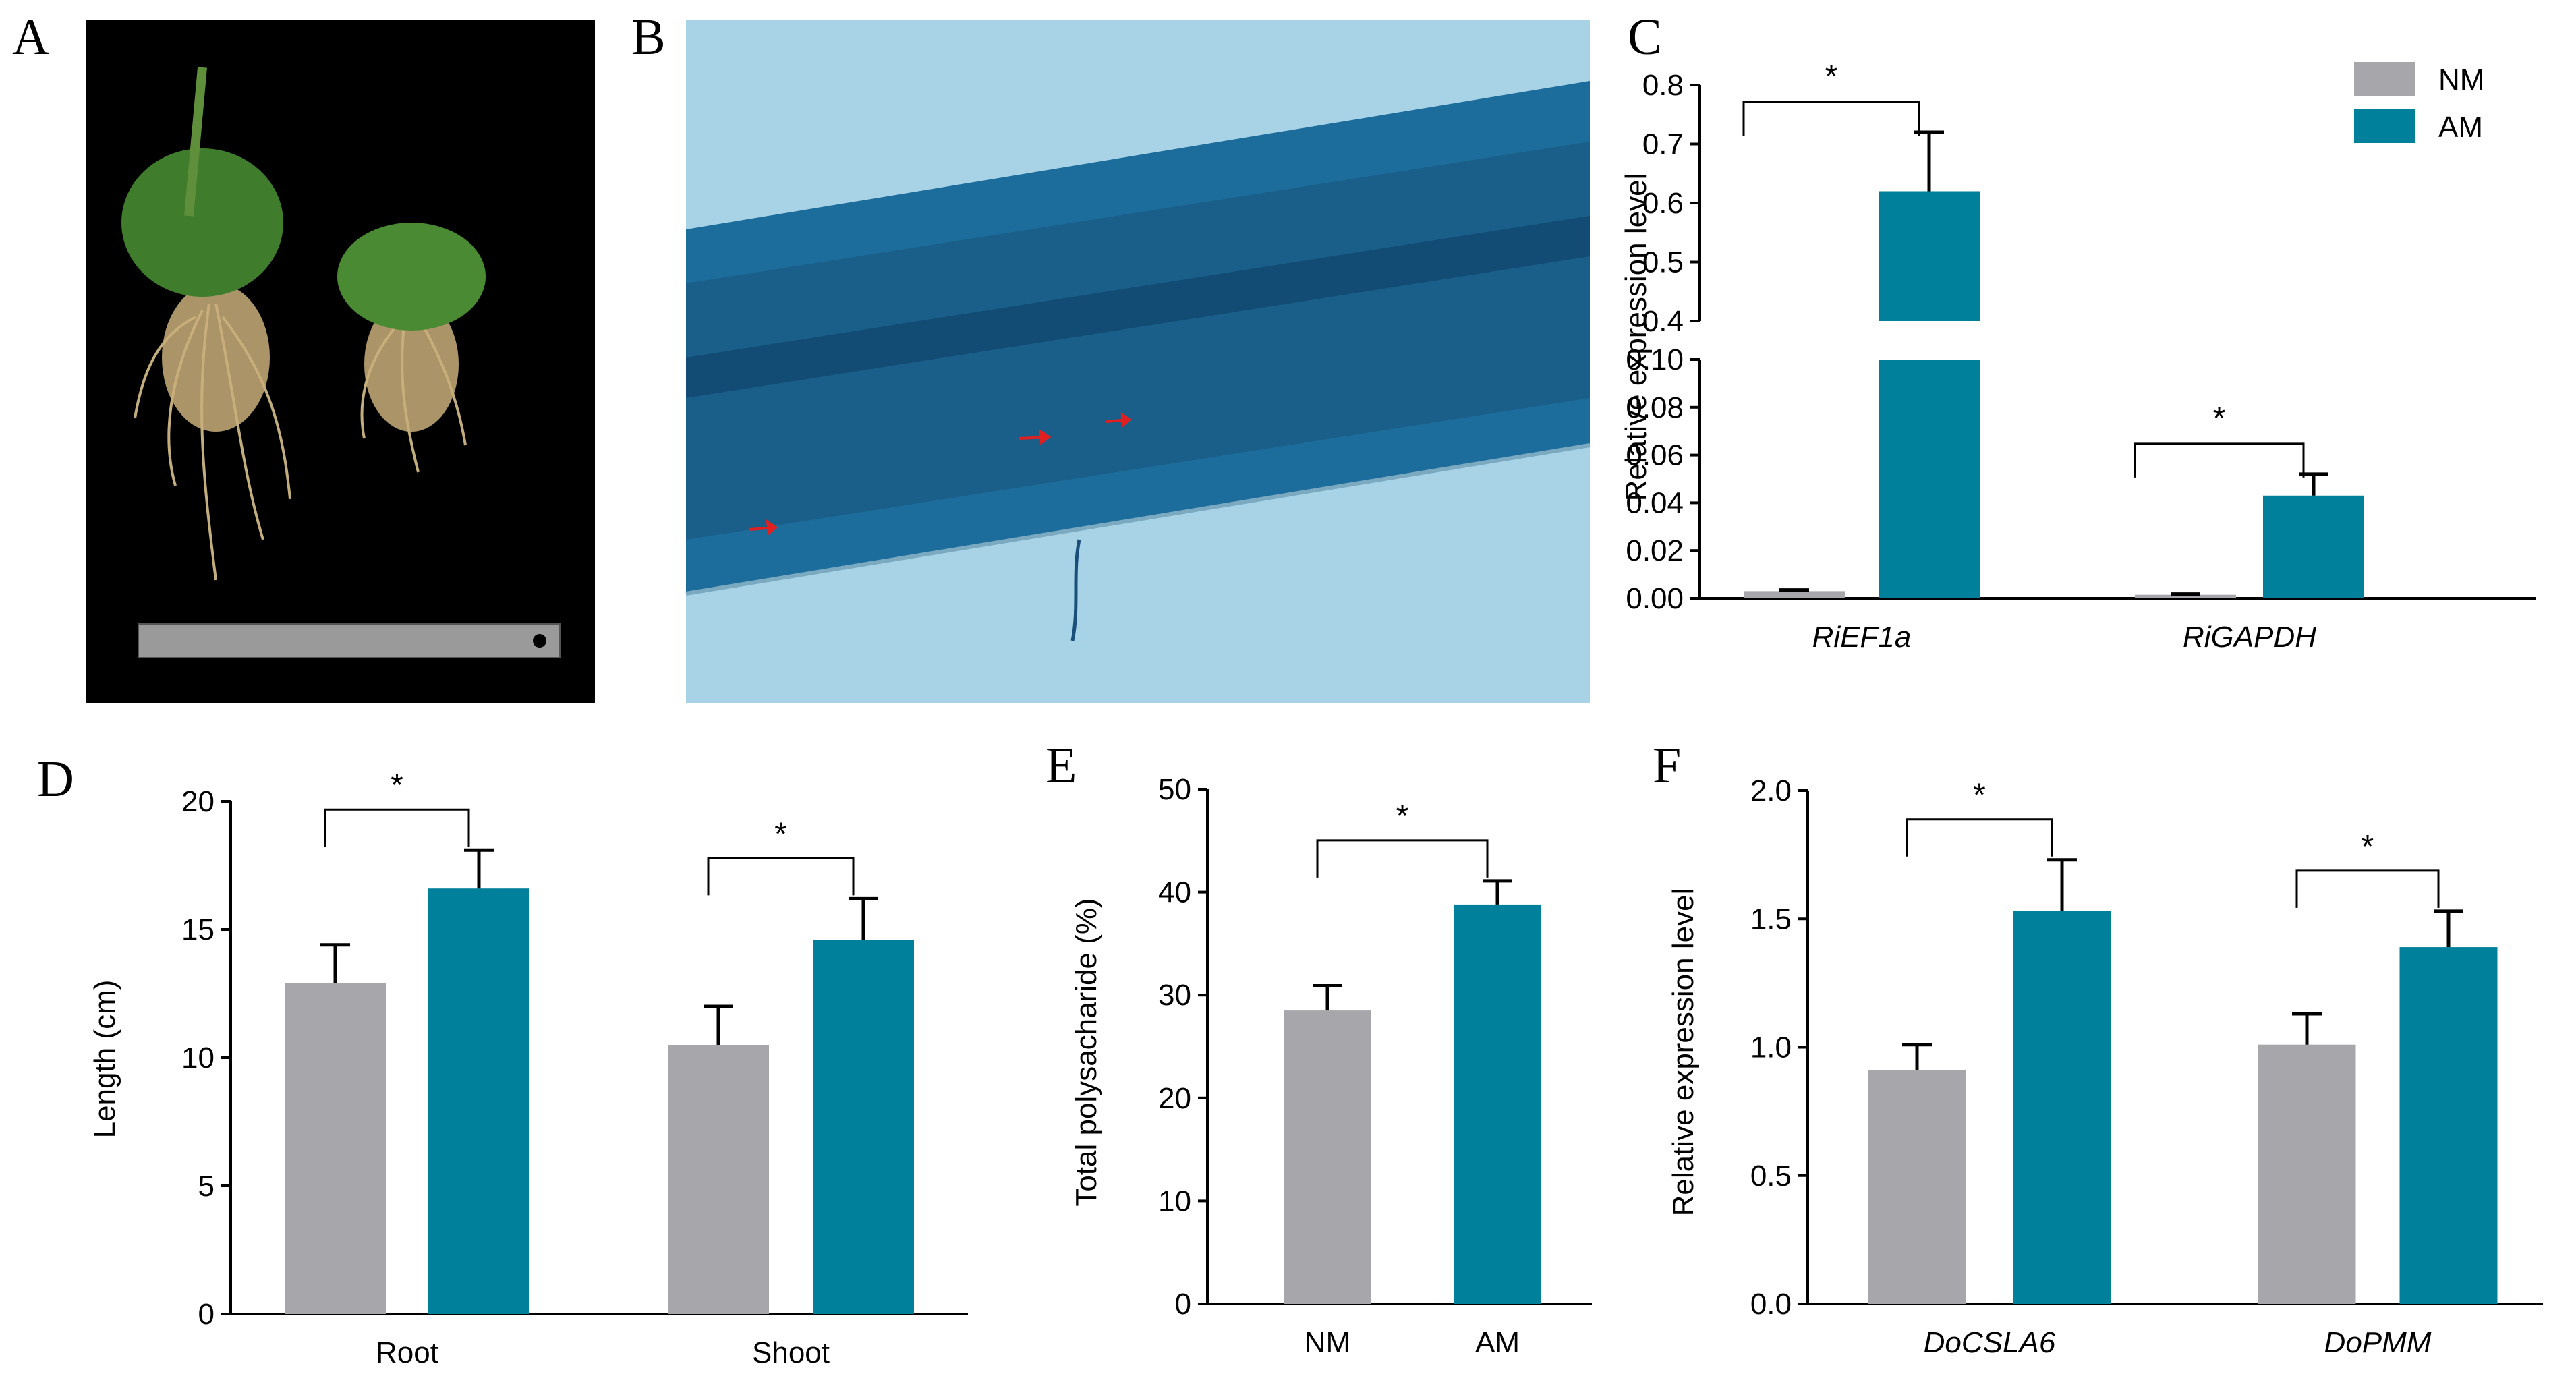  What do you see at coordinates (863, 1127) in the screenshot?
I see `bar-shoot-am` at bounding box center [863, 1127].